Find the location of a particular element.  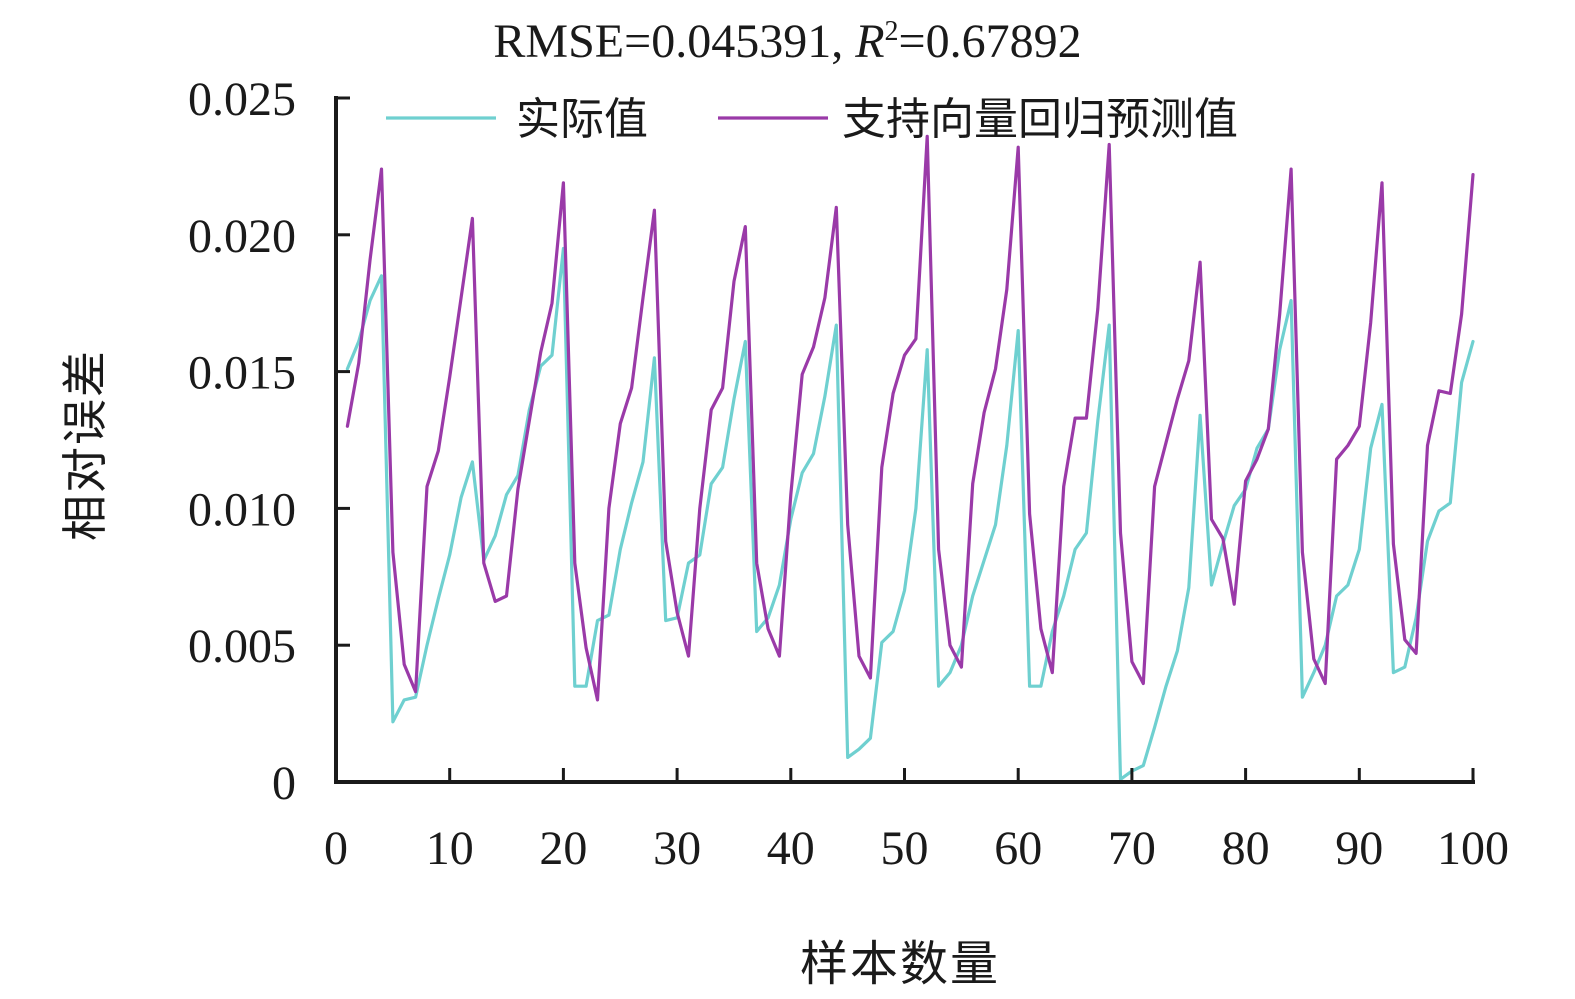

x-tick-label: 0 is located at coordinates (336, 848).